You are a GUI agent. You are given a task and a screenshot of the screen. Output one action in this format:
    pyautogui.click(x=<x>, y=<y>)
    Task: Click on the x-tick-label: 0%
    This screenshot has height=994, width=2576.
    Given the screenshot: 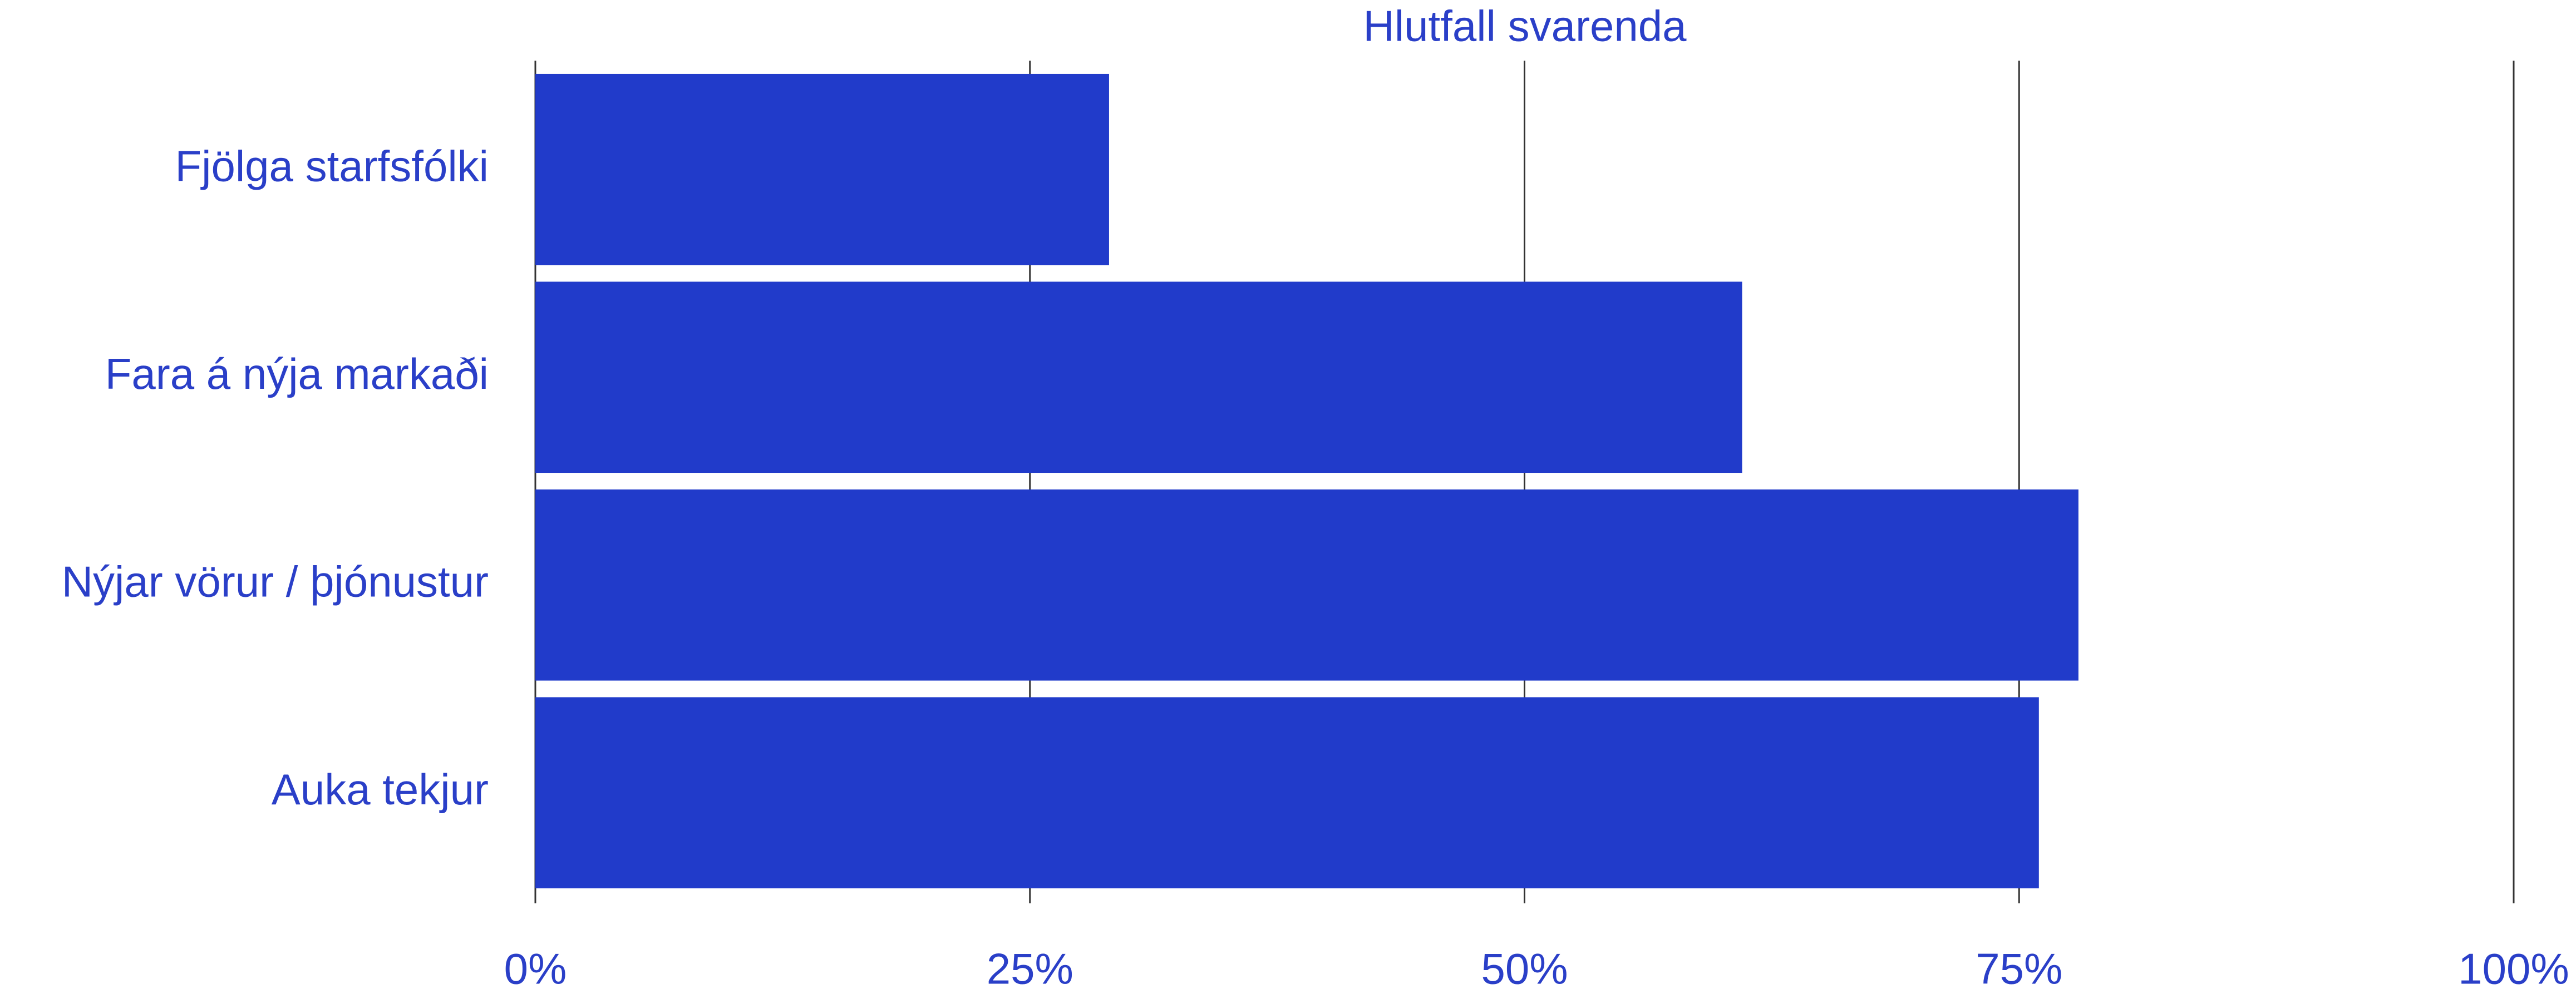 What is the action you would take?
    pyautogui.click(x=535, y=968)
    